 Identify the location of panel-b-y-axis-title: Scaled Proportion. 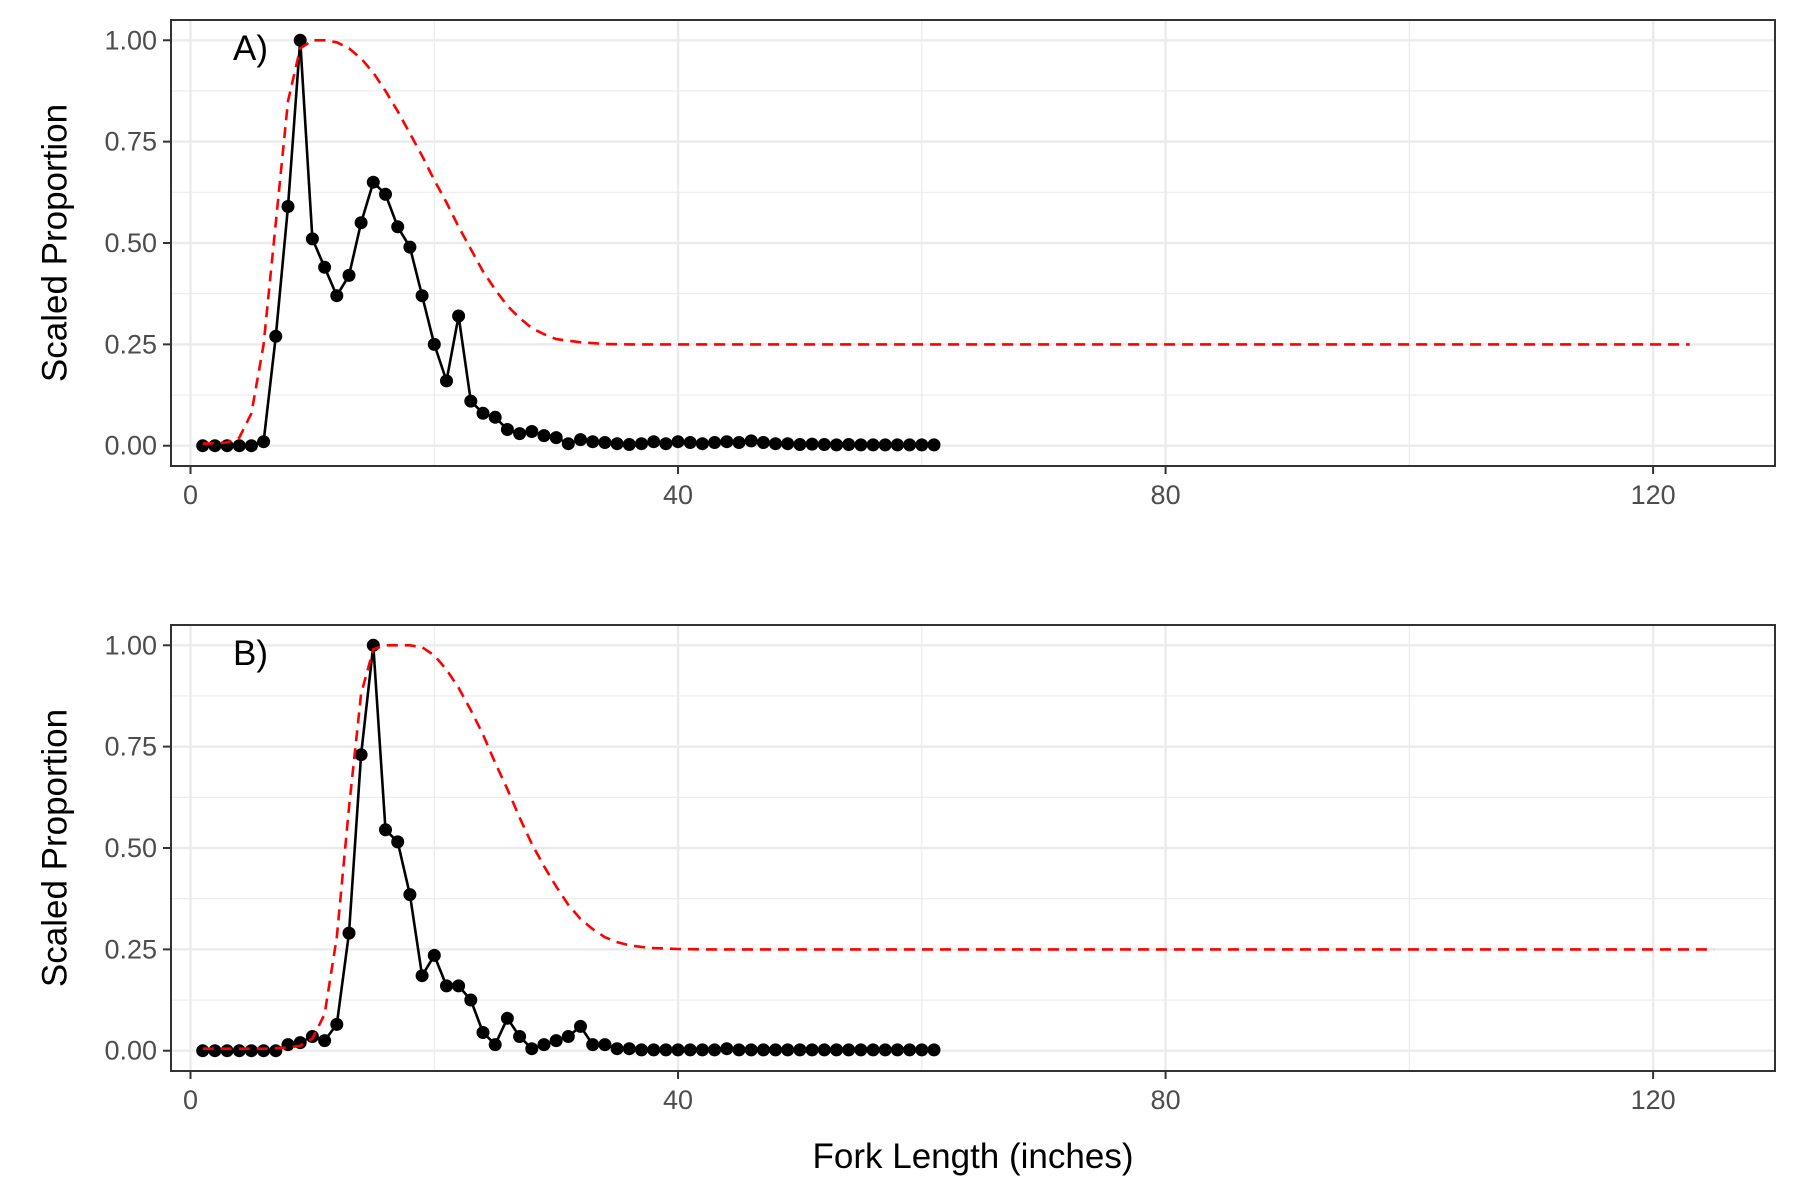
(54, 848).